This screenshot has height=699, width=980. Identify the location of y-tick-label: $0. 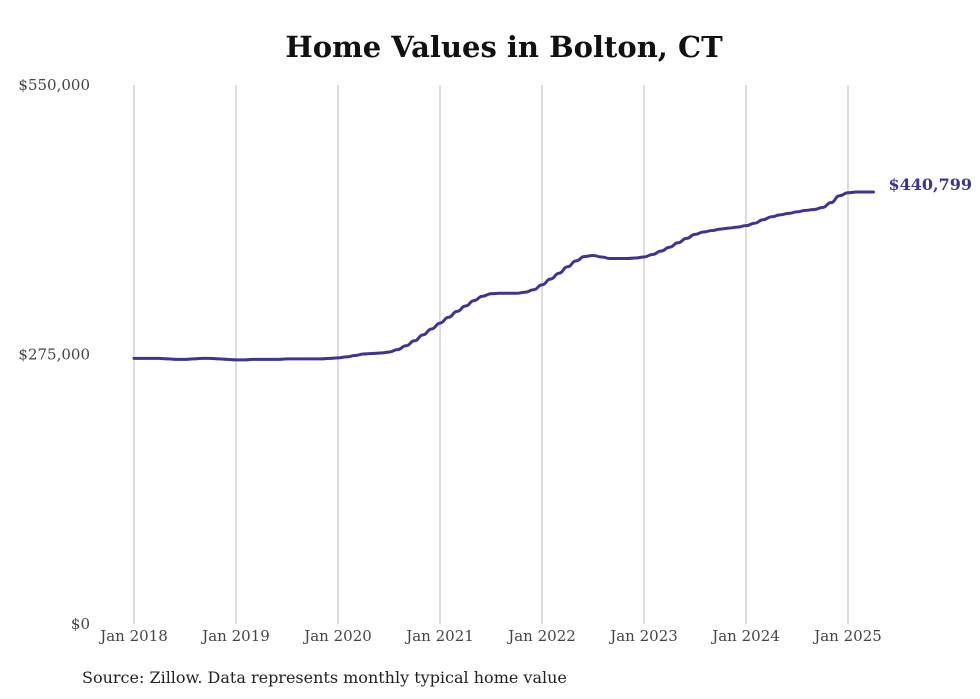
(80, 624).